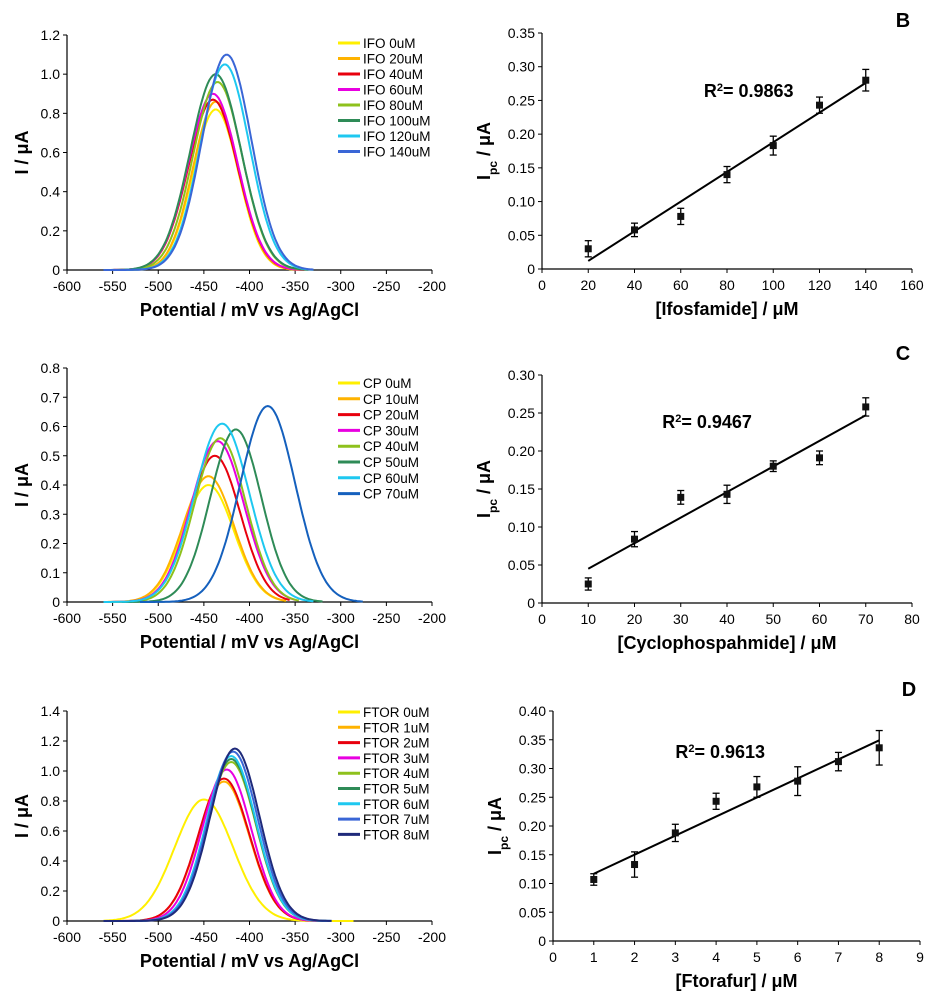 The height and width of the screenshot is (1000, 935). What do you see at coordinates (737, 981) in the screenshot?
I see `x-axis-label: [Ftorafur] / μM` at bounding box center [737, 981].